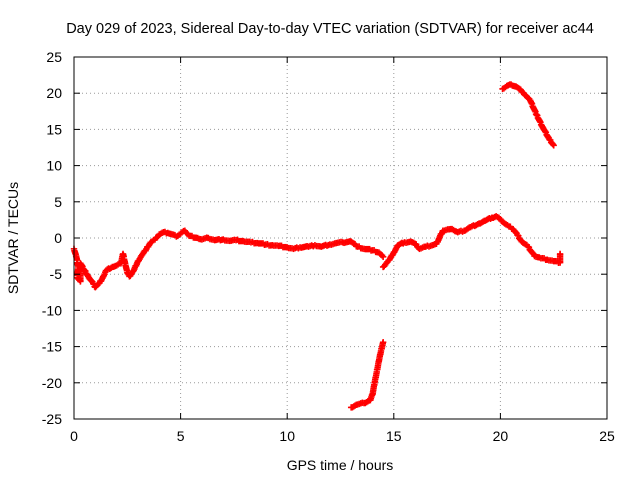 This screenshot has height=480, width=640. What do you see at coordinates (607, 436) in the screenshot?
I see `x-tick-label: 25` at bounding box center [607, 436].